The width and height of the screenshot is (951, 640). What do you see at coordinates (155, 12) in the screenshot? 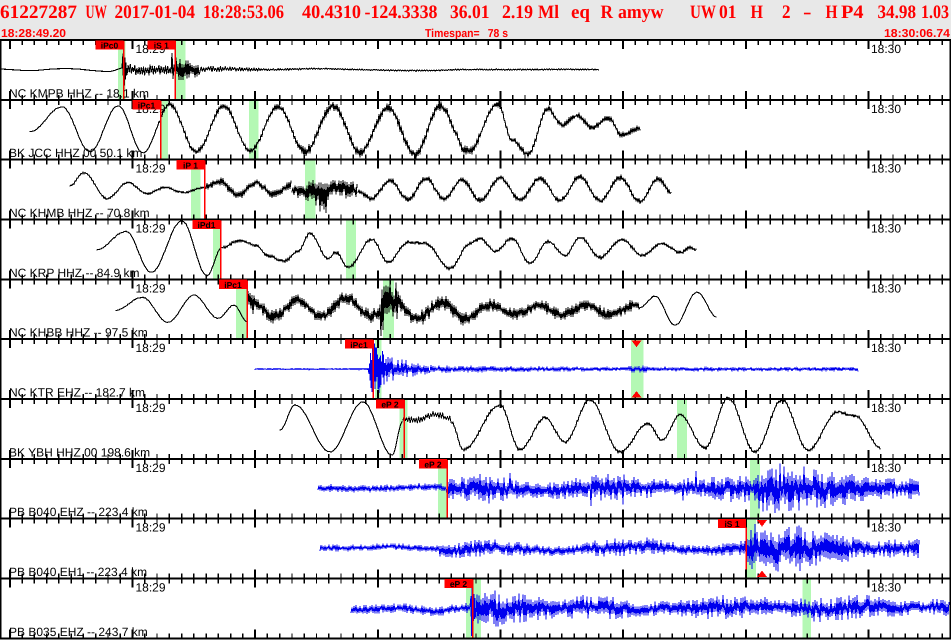
I see `svg-text: 2017-01-04` at bounding box center [155, 12].